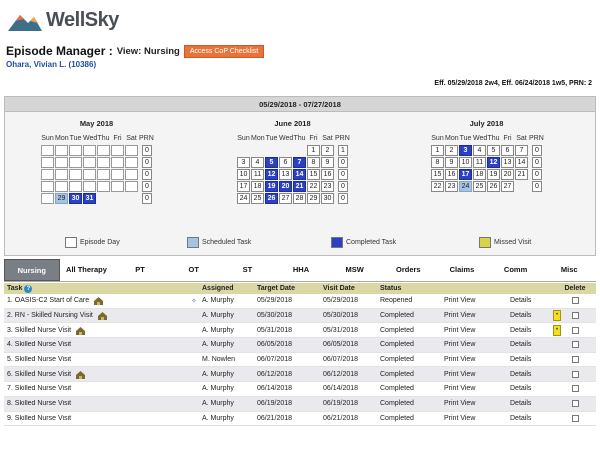 The height and width of the screenshot is (464, 600). I want to click on target-date-cell: 06/07/2018, so click(275, 360).